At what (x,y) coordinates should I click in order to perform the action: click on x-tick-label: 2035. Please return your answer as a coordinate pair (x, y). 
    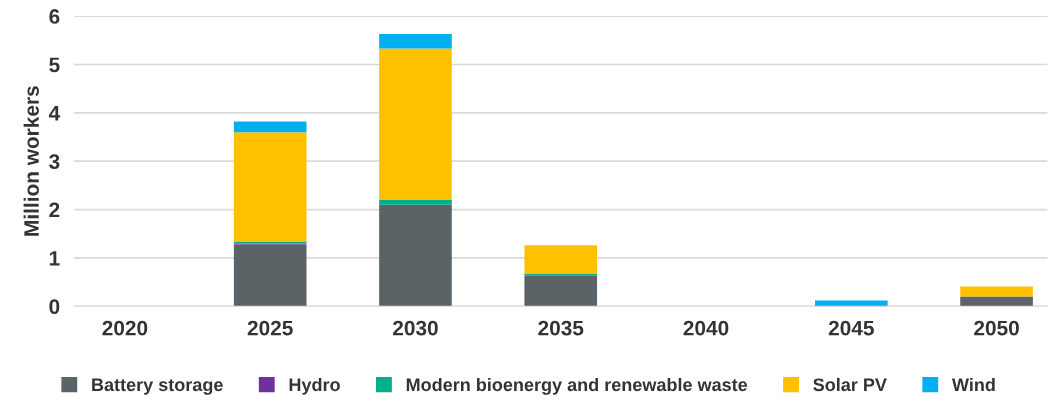
    Looking at the image, I should click on (561, 328).